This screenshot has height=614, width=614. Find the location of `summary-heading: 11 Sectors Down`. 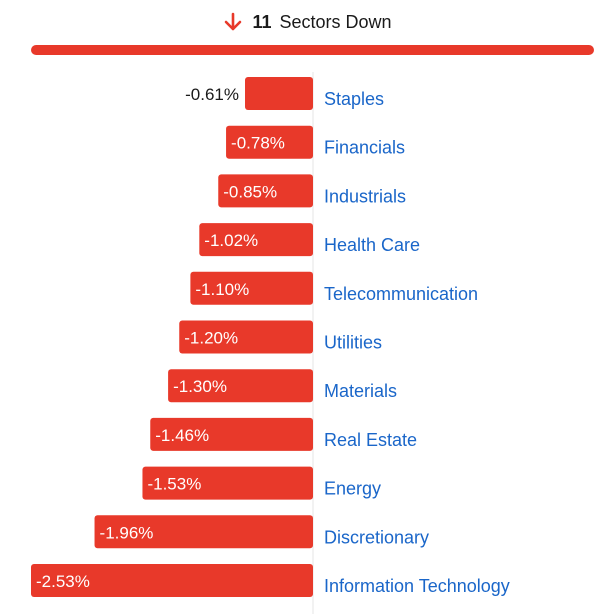

summary-heading: 11 Sectors Down is located at coordinates (307, 22).